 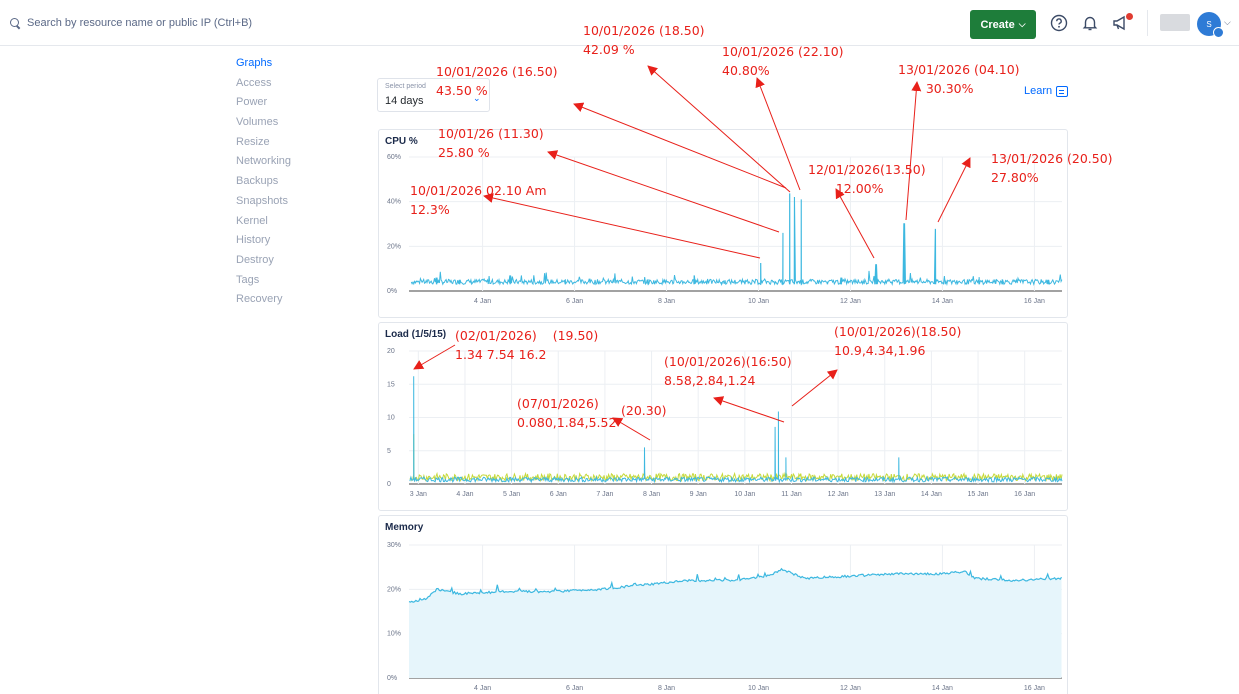 What do you see at coordinates (392, 291) in the screenshot?
I see `cpu-y-tick-label: 0%` at bounding box center [392, 291].